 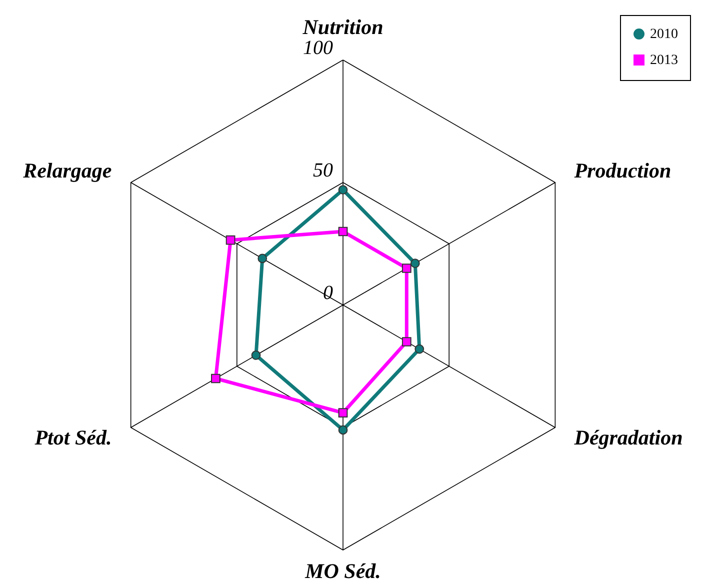 What do you see at coordinates (73, 438) in the screenshot?
I see `spoke-label: Ptot Séd.` at bounding box center [73, 438].